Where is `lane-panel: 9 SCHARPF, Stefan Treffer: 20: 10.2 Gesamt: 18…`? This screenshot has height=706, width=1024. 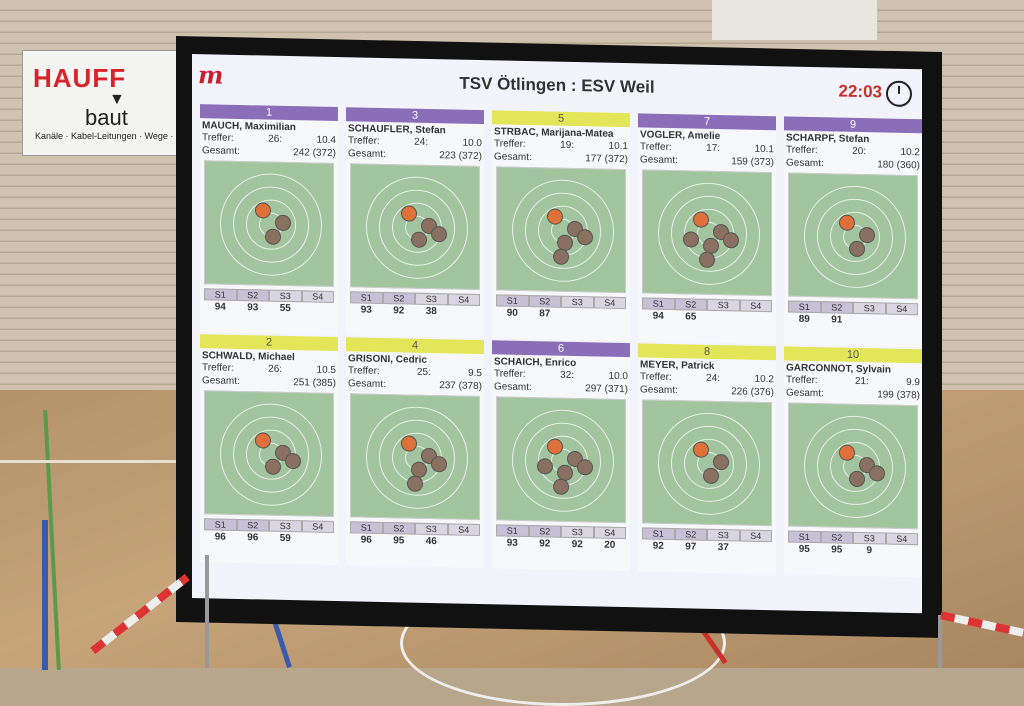
lane-panel: 9 SCHARPF, Stefan Treffer: 20: 10.2 Gesamt: 18… is located at coordinates (853, 232).